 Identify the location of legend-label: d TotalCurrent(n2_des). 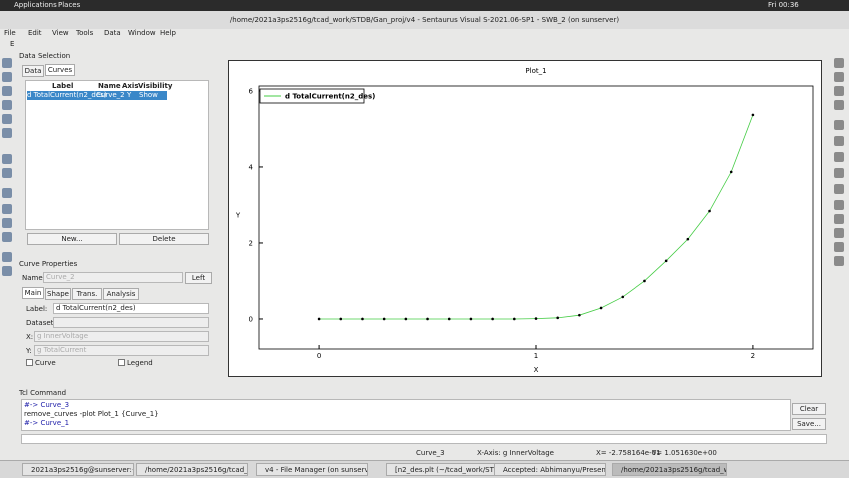
(330, 97).